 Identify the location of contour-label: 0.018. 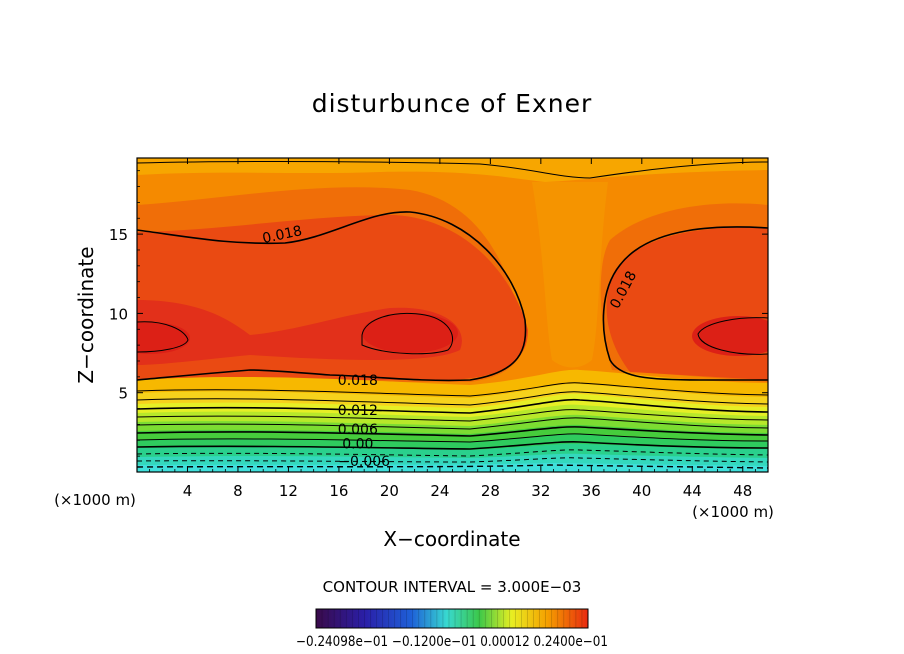
(358, 381).